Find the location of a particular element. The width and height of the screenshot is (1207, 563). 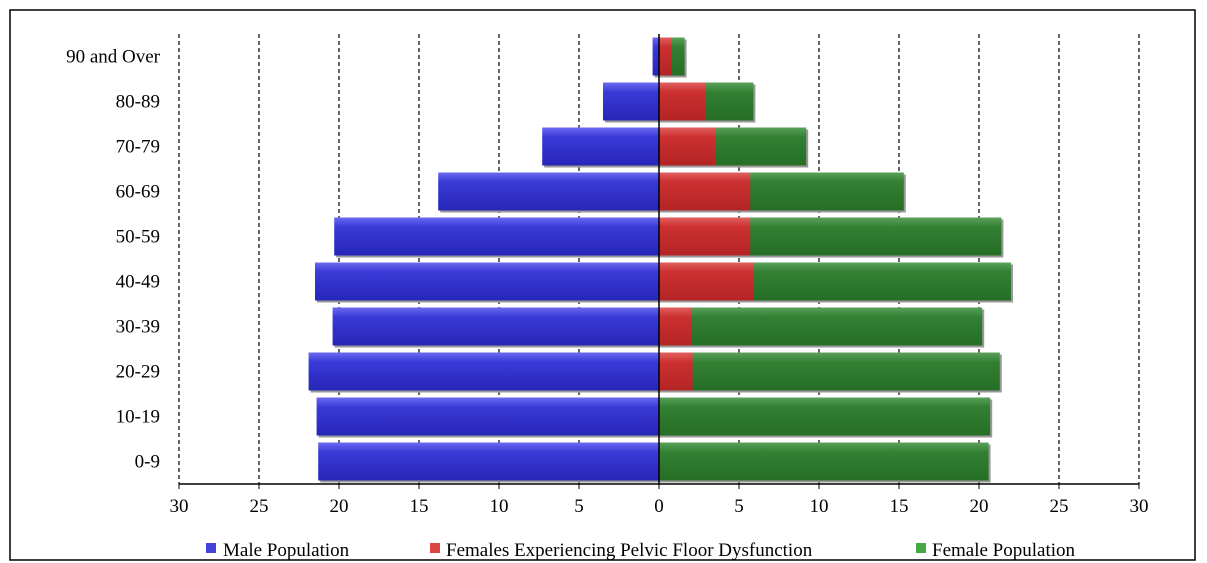

x-tick-label: 0 is located at coordinates (659, 506).